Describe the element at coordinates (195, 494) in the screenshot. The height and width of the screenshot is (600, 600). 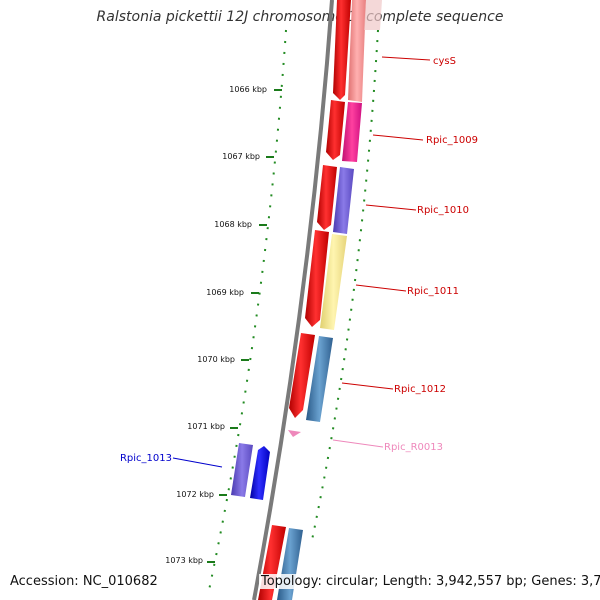
I see `scale-label-1072: 1072 kbp` at that location.